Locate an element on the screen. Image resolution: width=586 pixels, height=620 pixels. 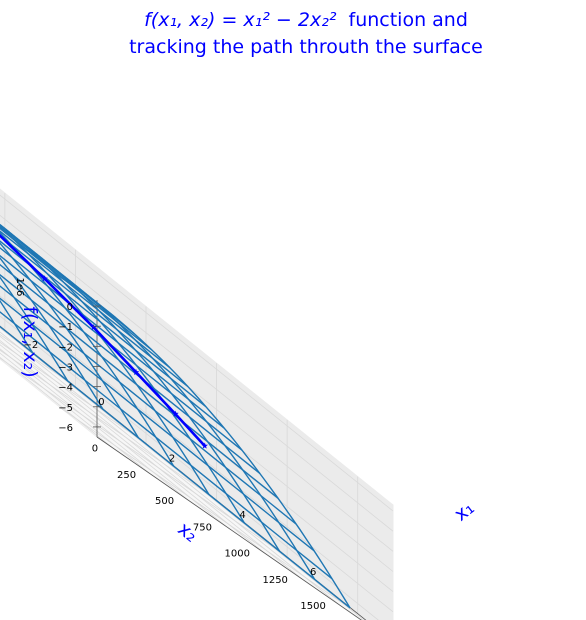
f-tick-label: −3 is located at coordinates (65, 367).